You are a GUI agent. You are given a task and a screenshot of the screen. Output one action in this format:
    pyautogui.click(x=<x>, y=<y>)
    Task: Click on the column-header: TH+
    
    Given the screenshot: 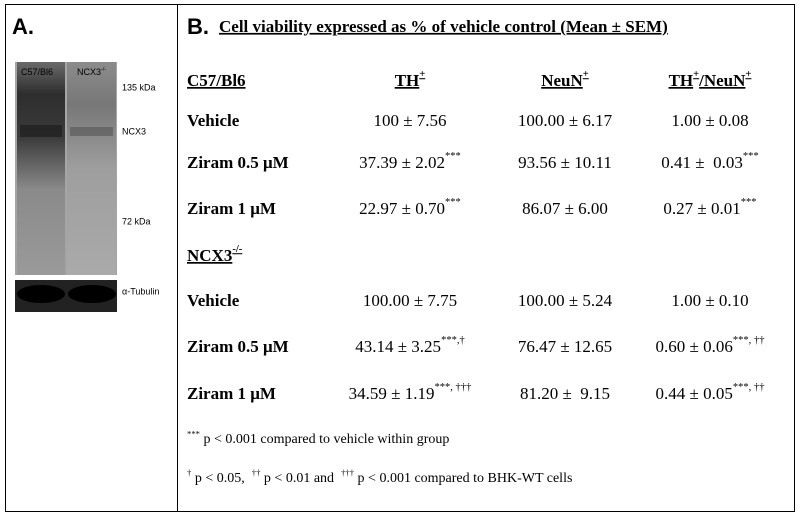 What is the action you would take?
    pyautogui.click(x=410, y=80)
    